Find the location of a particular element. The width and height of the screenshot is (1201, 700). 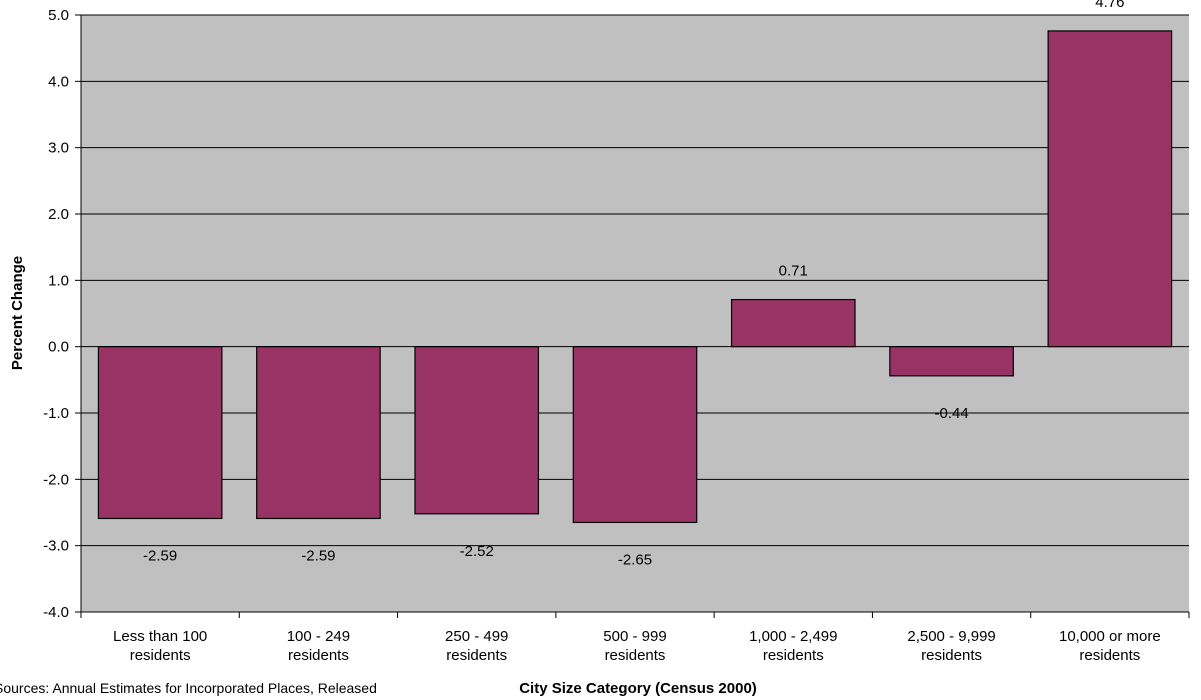

y-tick-label: -1.0 is located at coordinates (56, 413).